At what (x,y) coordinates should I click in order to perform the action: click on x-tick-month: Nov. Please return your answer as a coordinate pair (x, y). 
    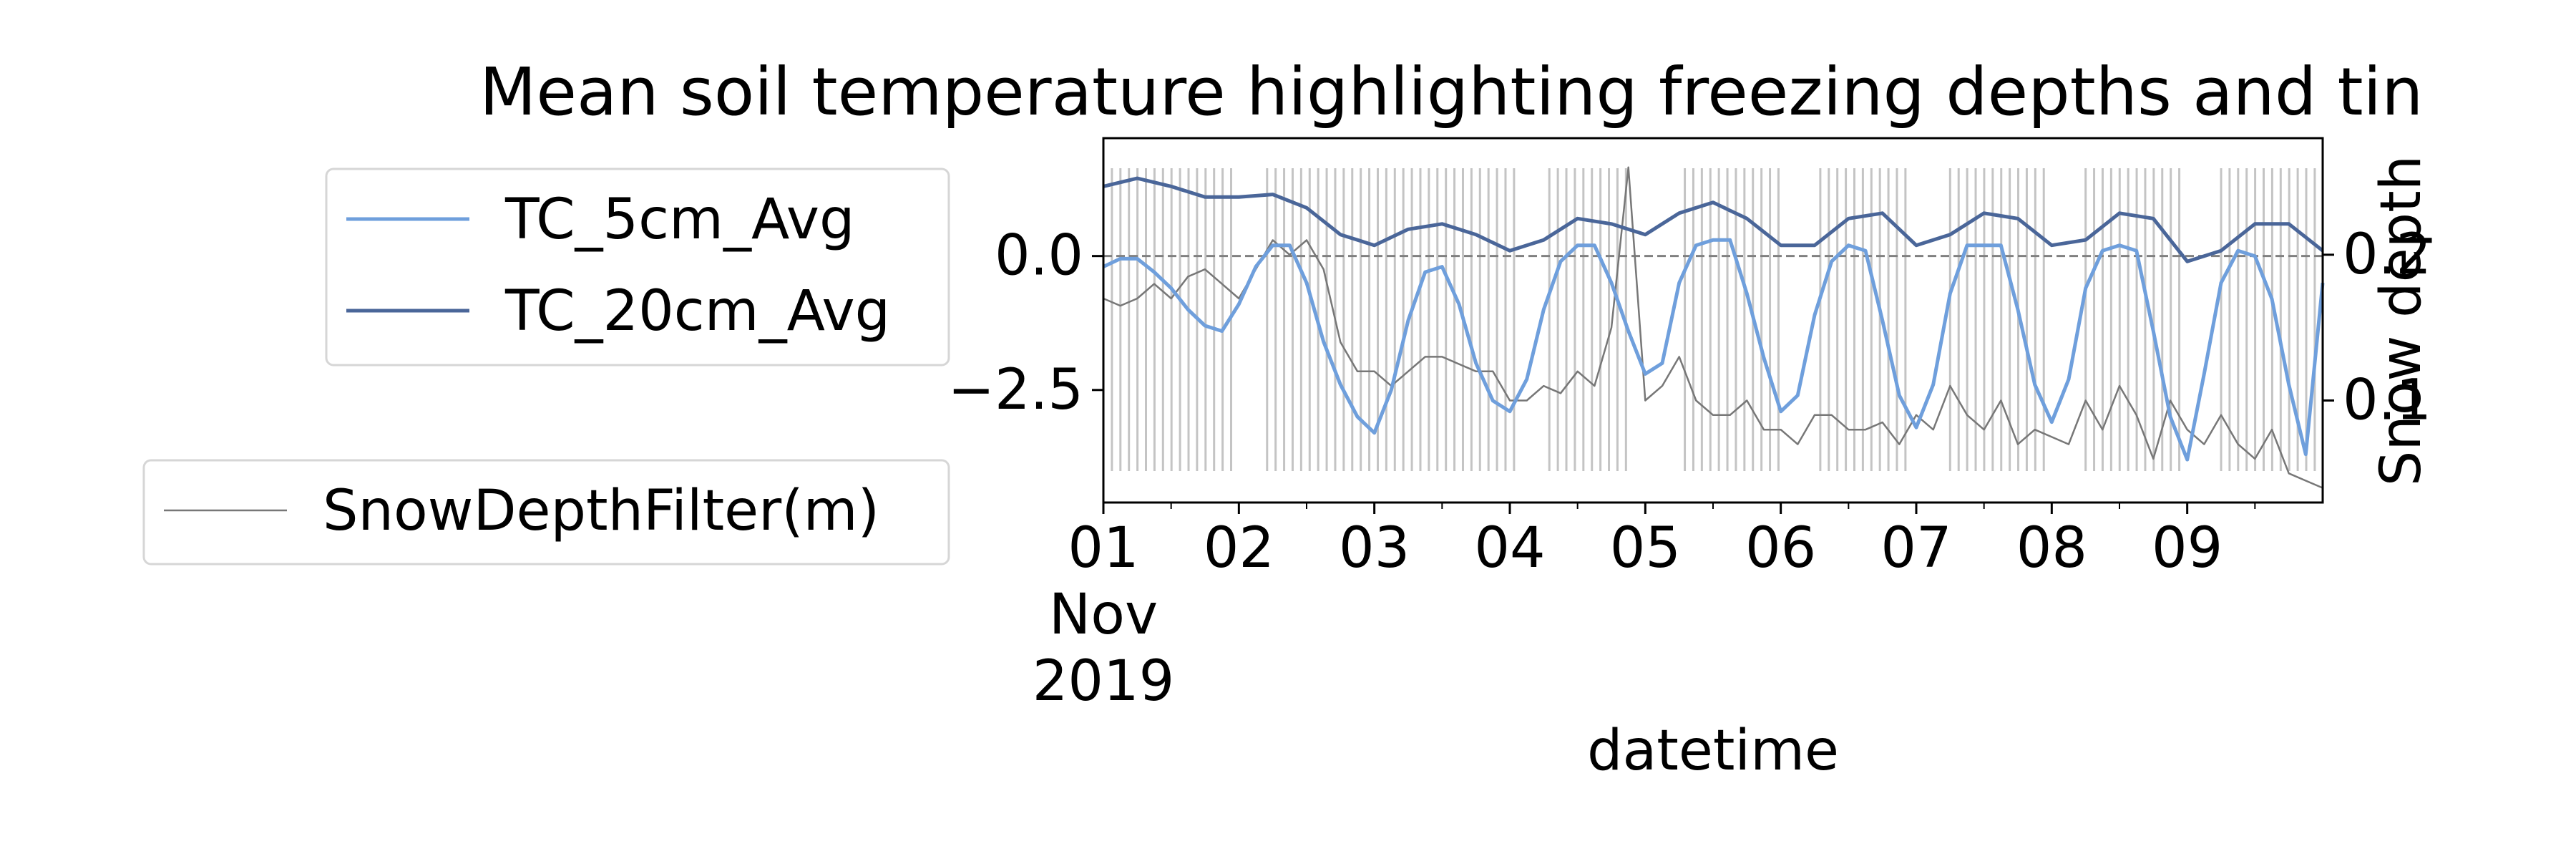
    Looking at the image, I should click on (1103, 615).